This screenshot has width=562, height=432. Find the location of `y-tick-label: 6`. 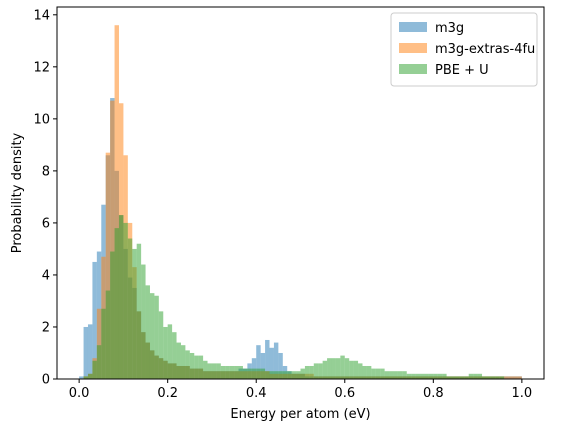

y-tick-label: 6 is located at coordinates (46, 223).